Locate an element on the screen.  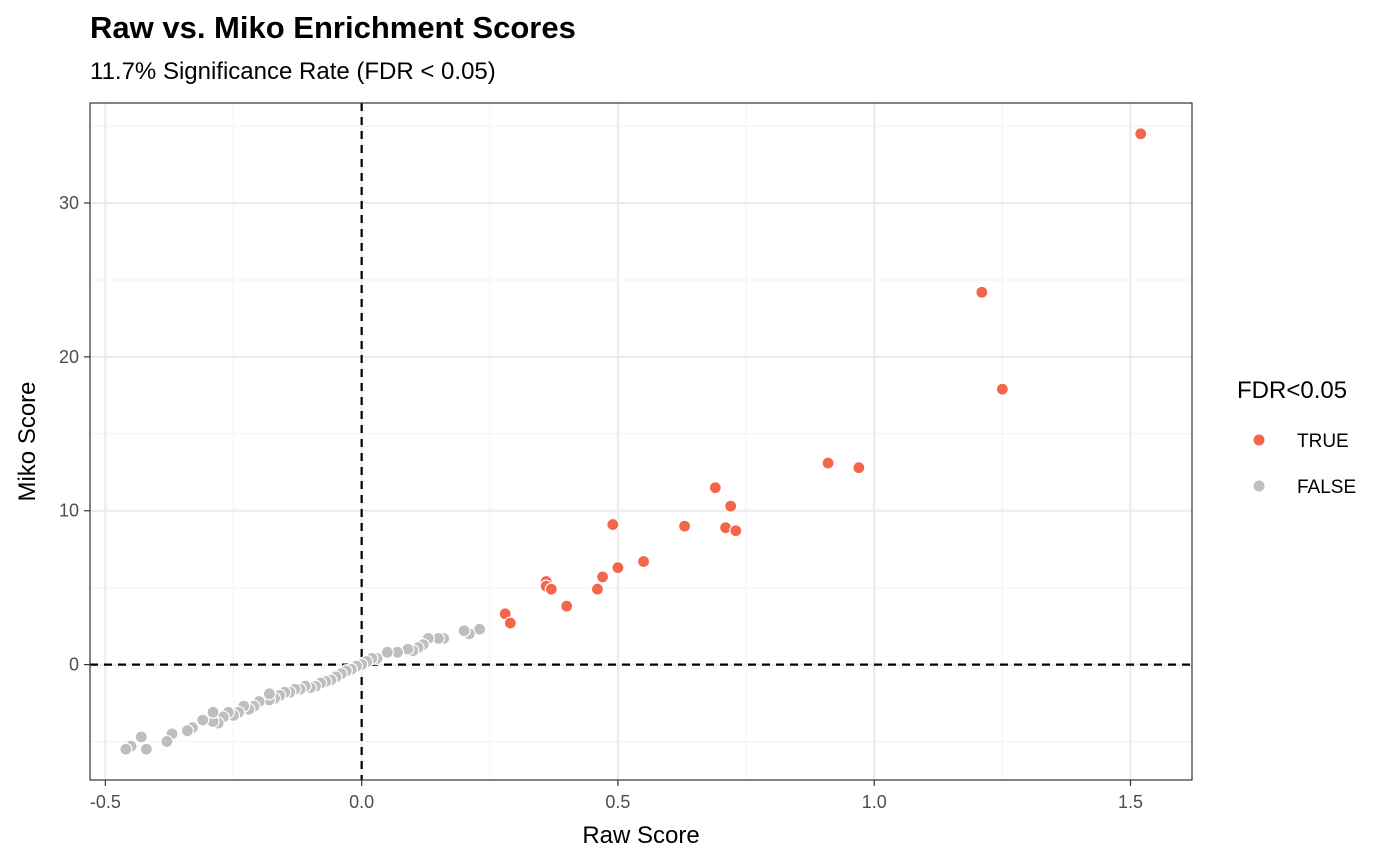
legend-swatch-false is located at coordinates (1259, 486).